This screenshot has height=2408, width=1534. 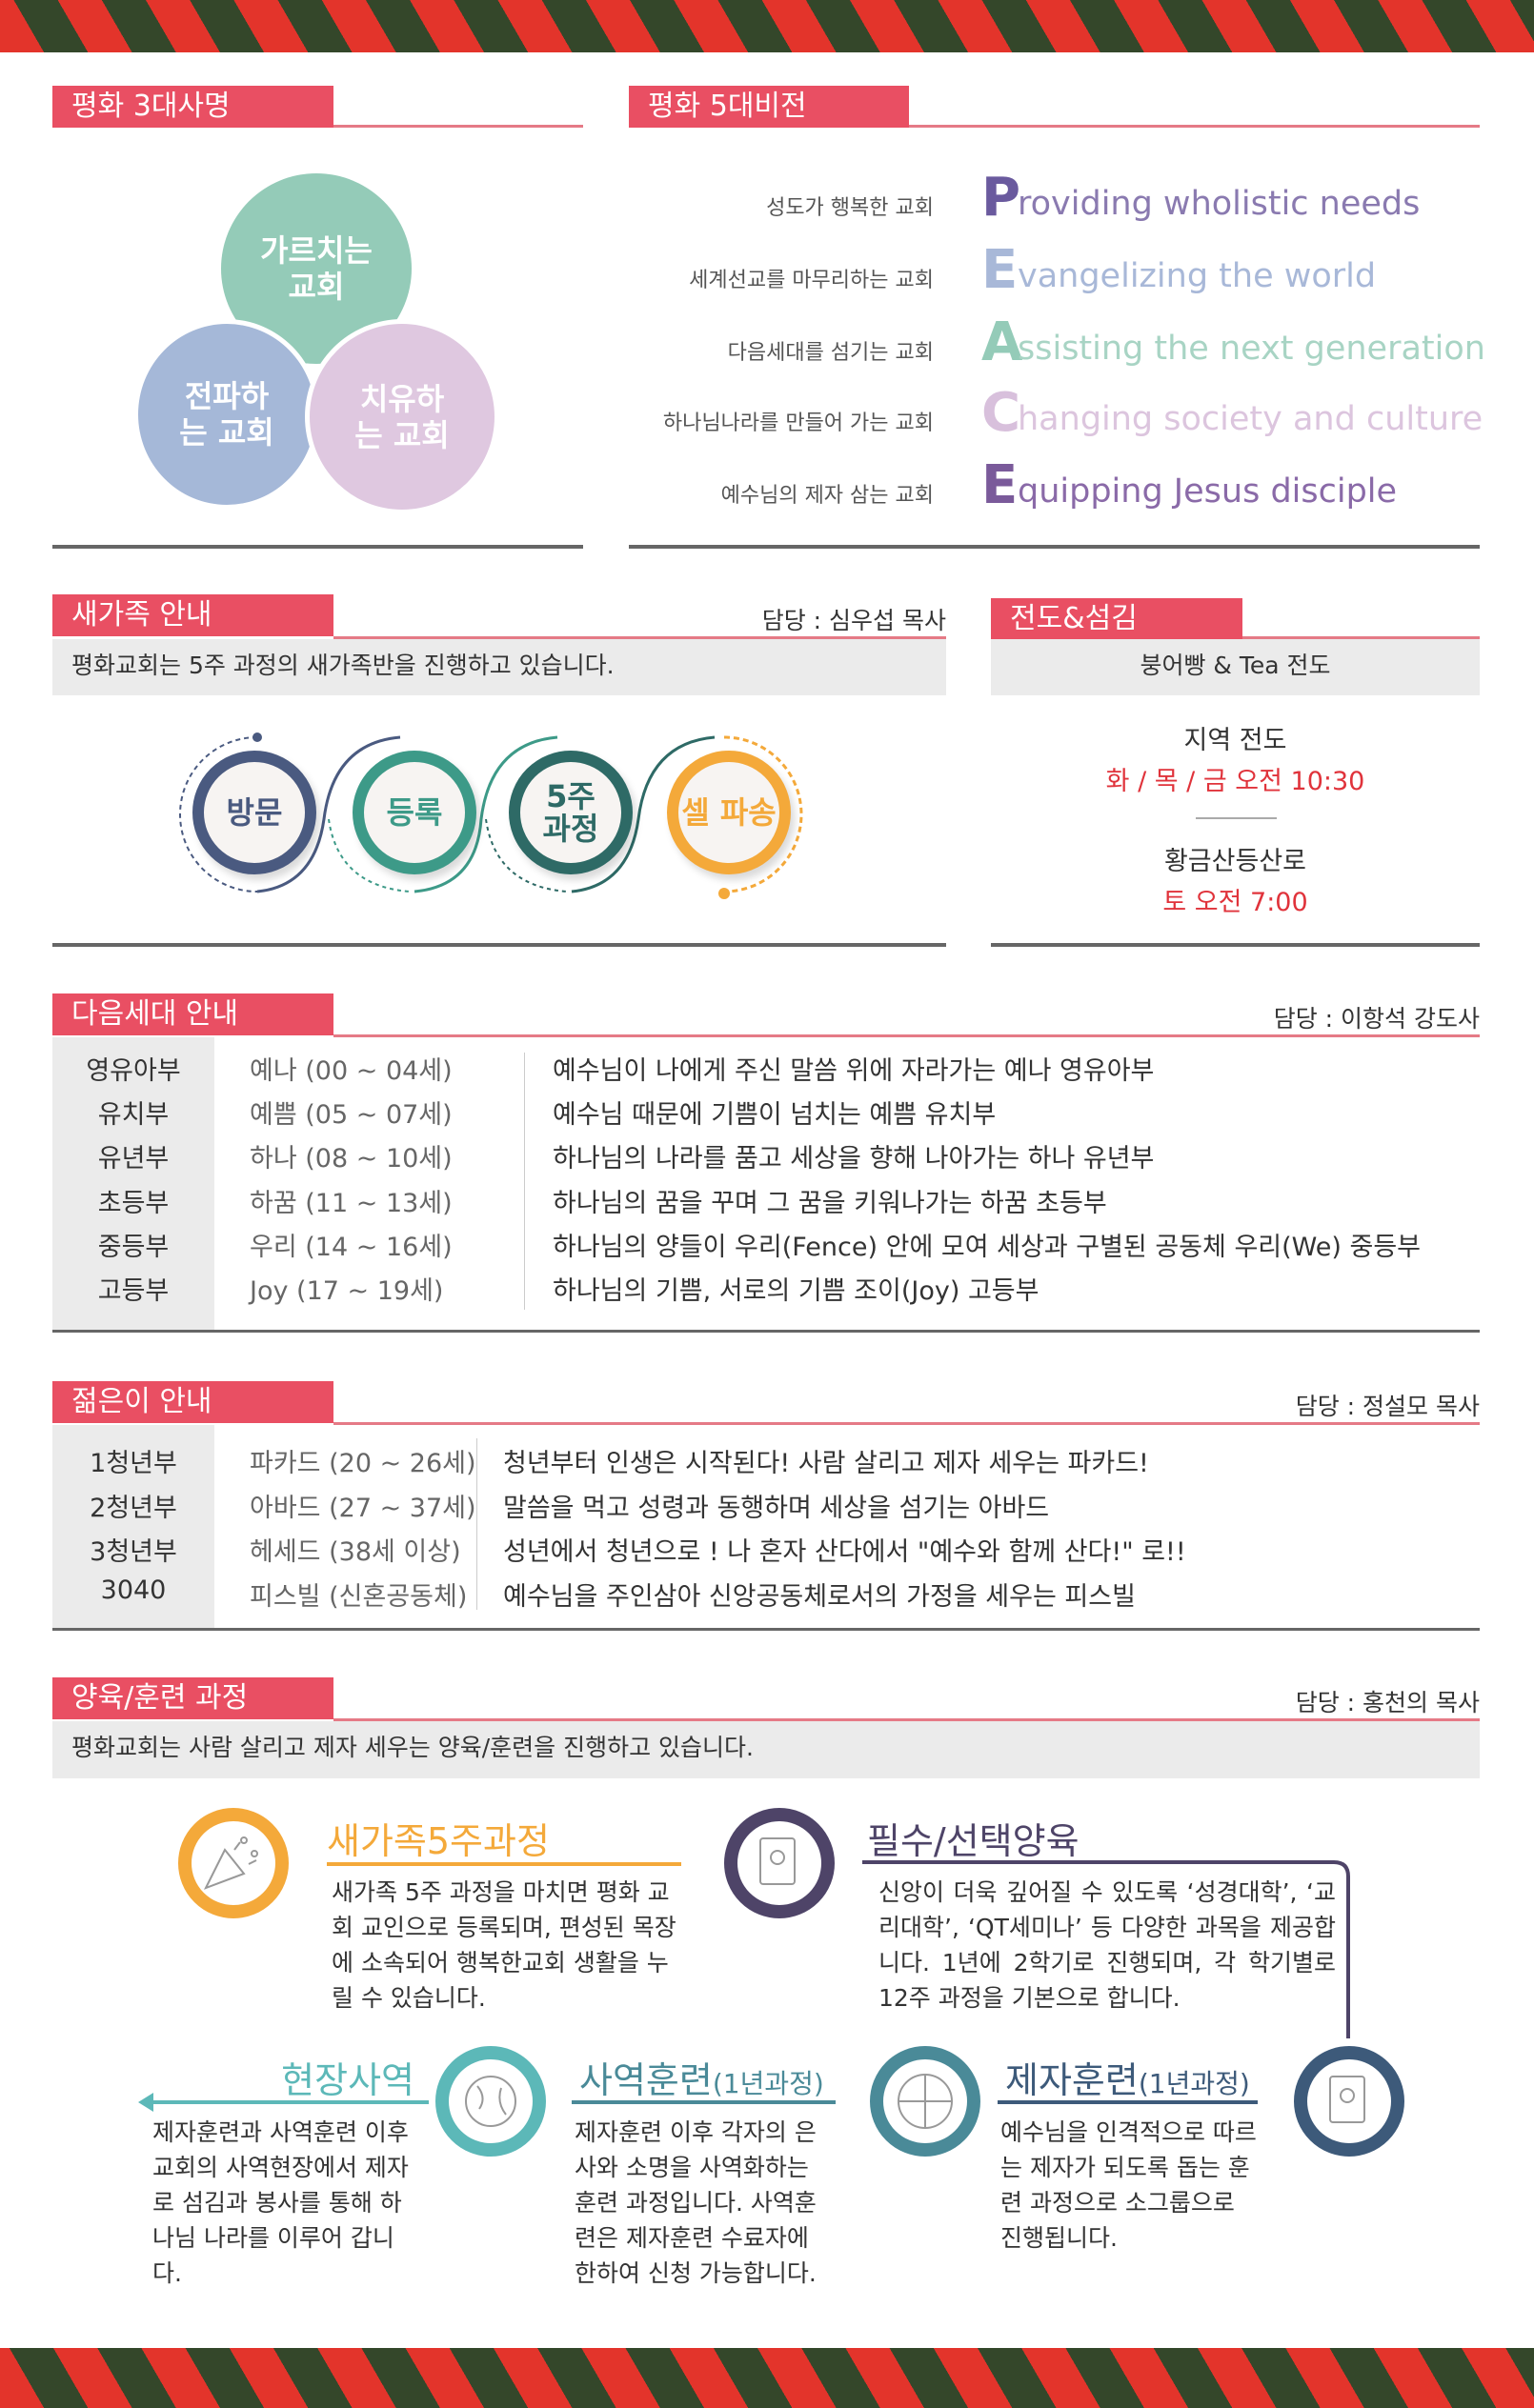 What do you see at coordinates (490, 2101) in the screenshot?
I see `globe-icon` at bounding box center [490, 2101].